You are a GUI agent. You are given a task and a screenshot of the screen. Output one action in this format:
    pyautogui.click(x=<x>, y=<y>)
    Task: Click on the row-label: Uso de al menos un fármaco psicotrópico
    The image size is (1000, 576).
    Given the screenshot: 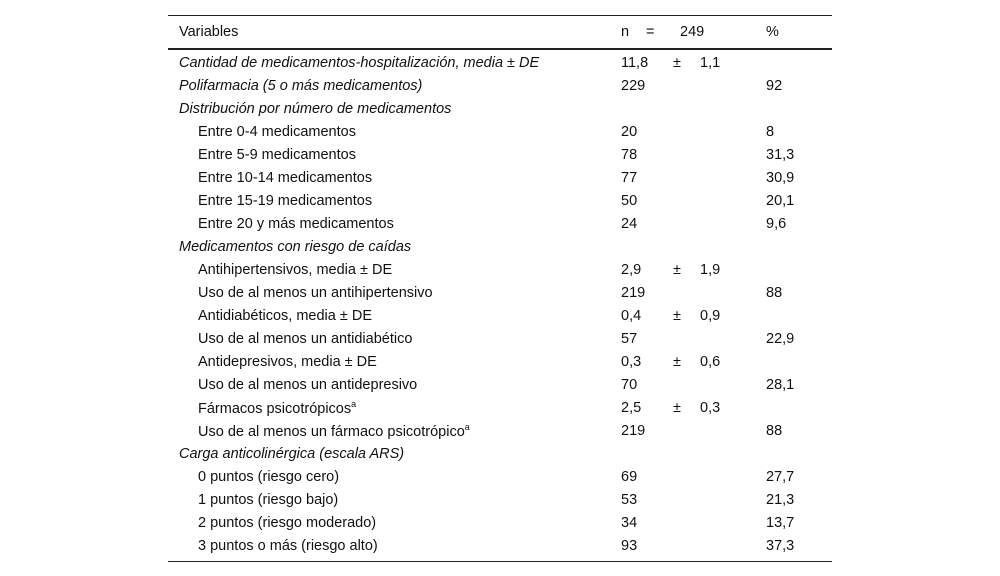 What is the action you would take?
    pyautogui.click(x=331, y=431)
    